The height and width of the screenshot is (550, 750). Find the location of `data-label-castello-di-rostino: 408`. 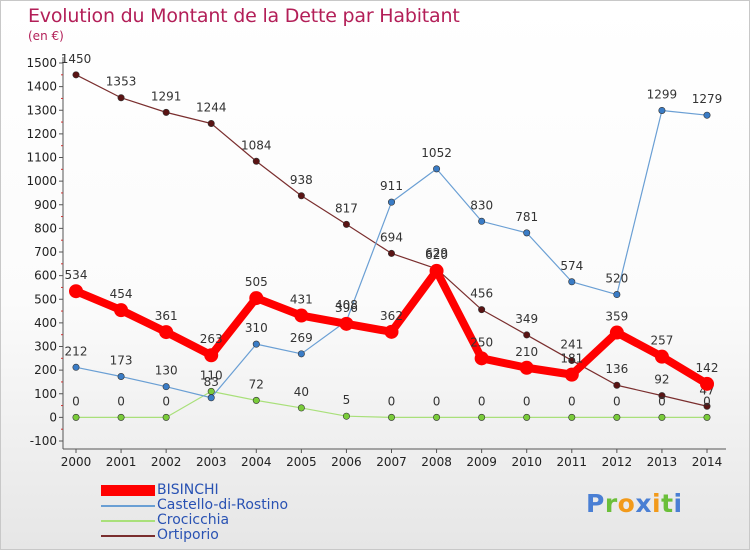

data-label-castello-di-rostino: 408 is located at coordinates (346, 305).